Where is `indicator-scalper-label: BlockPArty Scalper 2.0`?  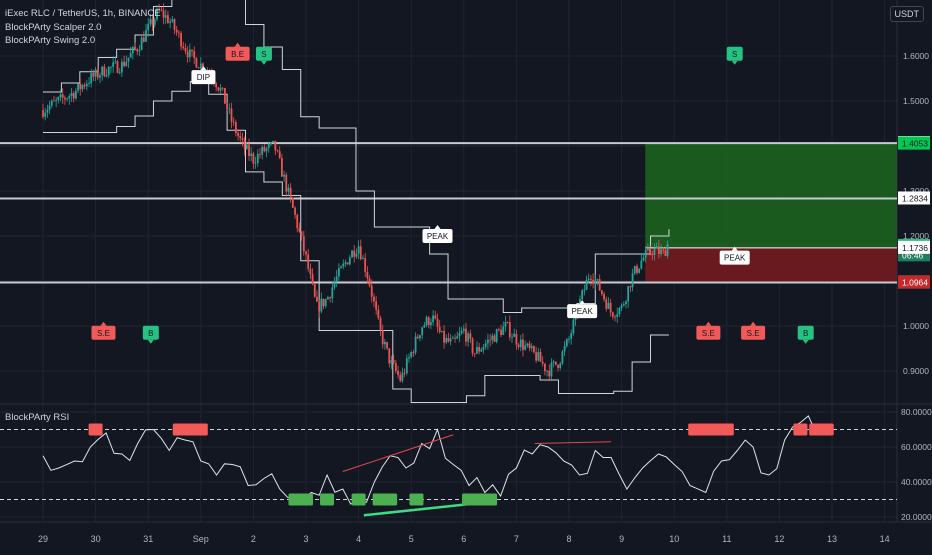
indicator-scalper-label: BlockPArty Scalper 2.0 is located at coordinates (53, 27).